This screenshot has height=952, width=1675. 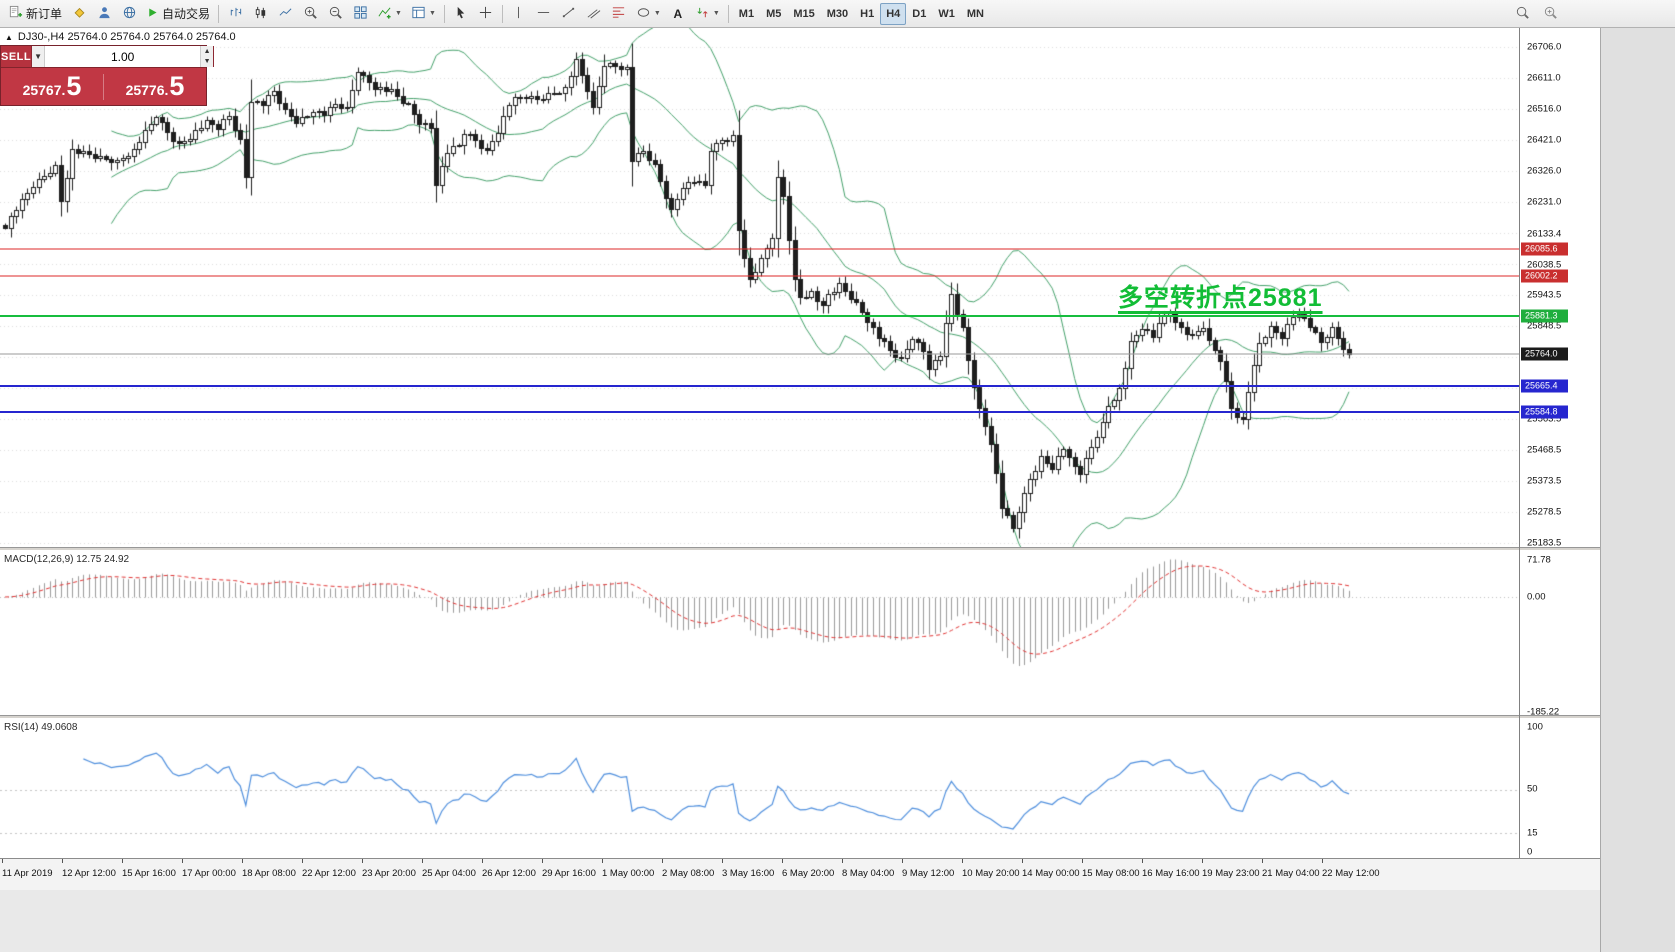 I want to click on time-axis-label: 22 Apr 12:00, so click(x=329, y=873).